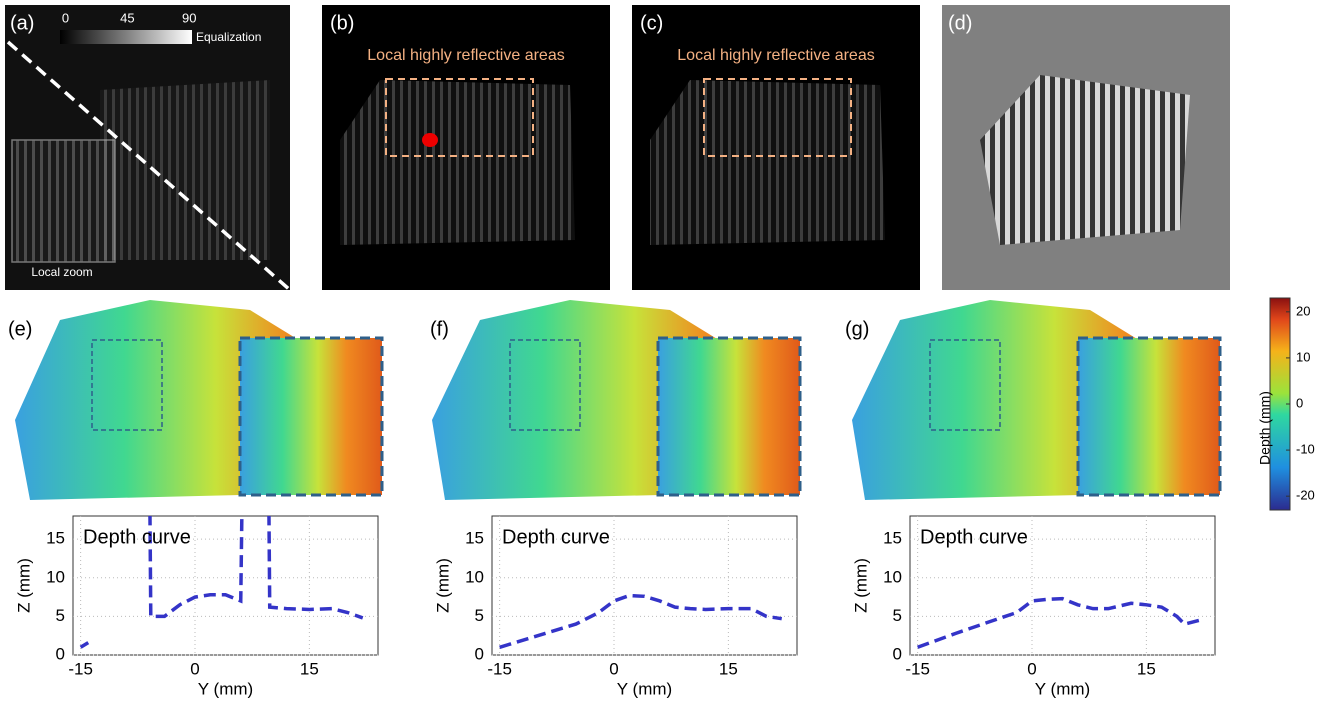 Image resolution: width=1328 pixels, height=709 pixels. Describe the element at coordinates (857, 329) in the screenshot. I see `panel-label: (g)` at that location.